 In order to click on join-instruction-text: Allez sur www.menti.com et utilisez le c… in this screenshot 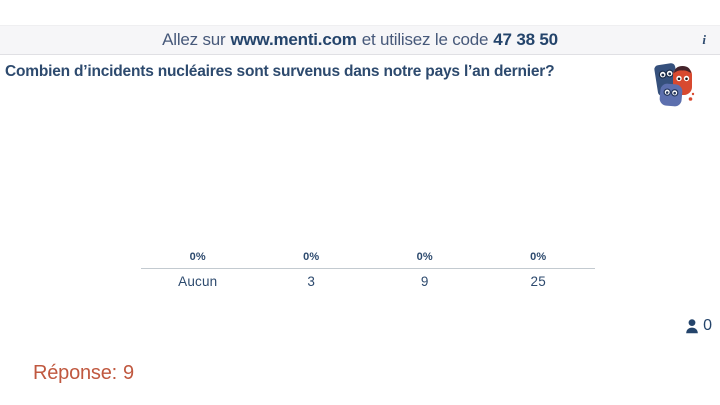, I will do `click(360, 40)`.